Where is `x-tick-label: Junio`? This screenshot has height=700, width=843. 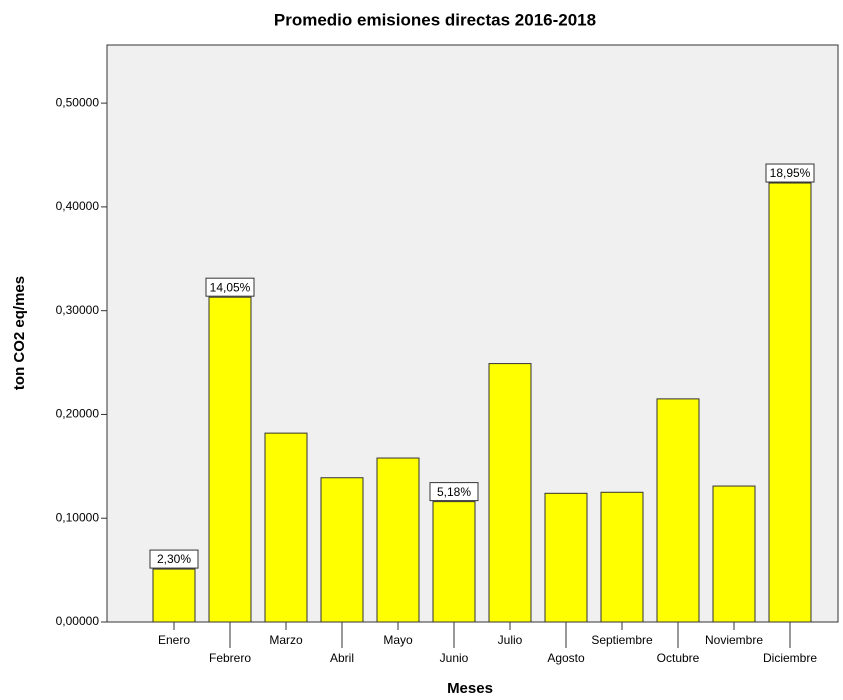
x-tick-label: Junio is located at coordinates (454, 658).